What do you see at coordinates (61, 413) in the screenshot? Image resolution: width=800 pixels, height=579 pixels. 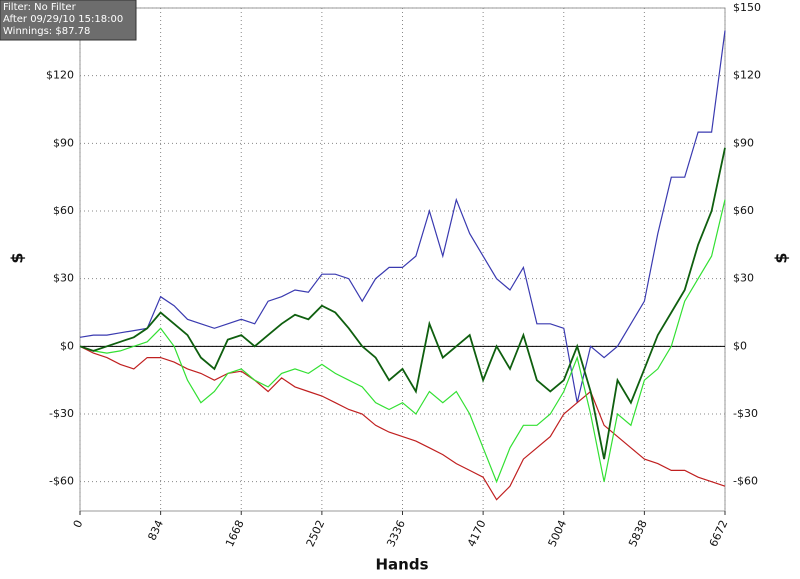 I see `y-tick-label: -$30` at bounding box center [61, 413].